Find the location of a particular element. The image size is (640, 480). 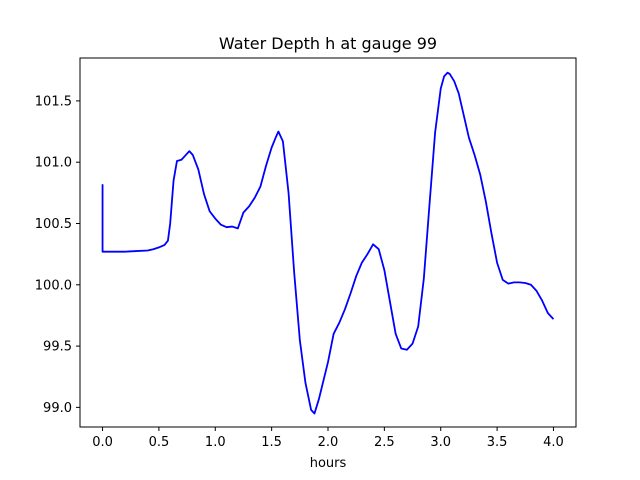

x-tick-label: 3.0 is located at coordinates (440, 442).